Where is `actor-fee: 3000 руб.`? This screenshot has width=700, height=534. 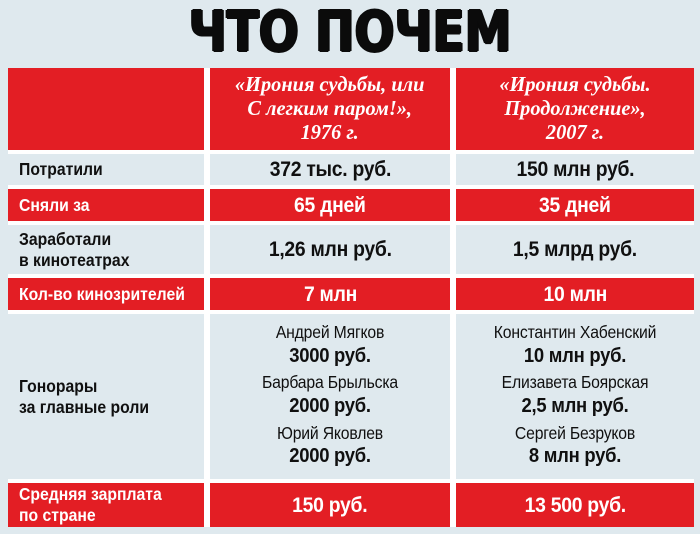
actor-fee: 3000 руб. is located at coordinates (330, 355).